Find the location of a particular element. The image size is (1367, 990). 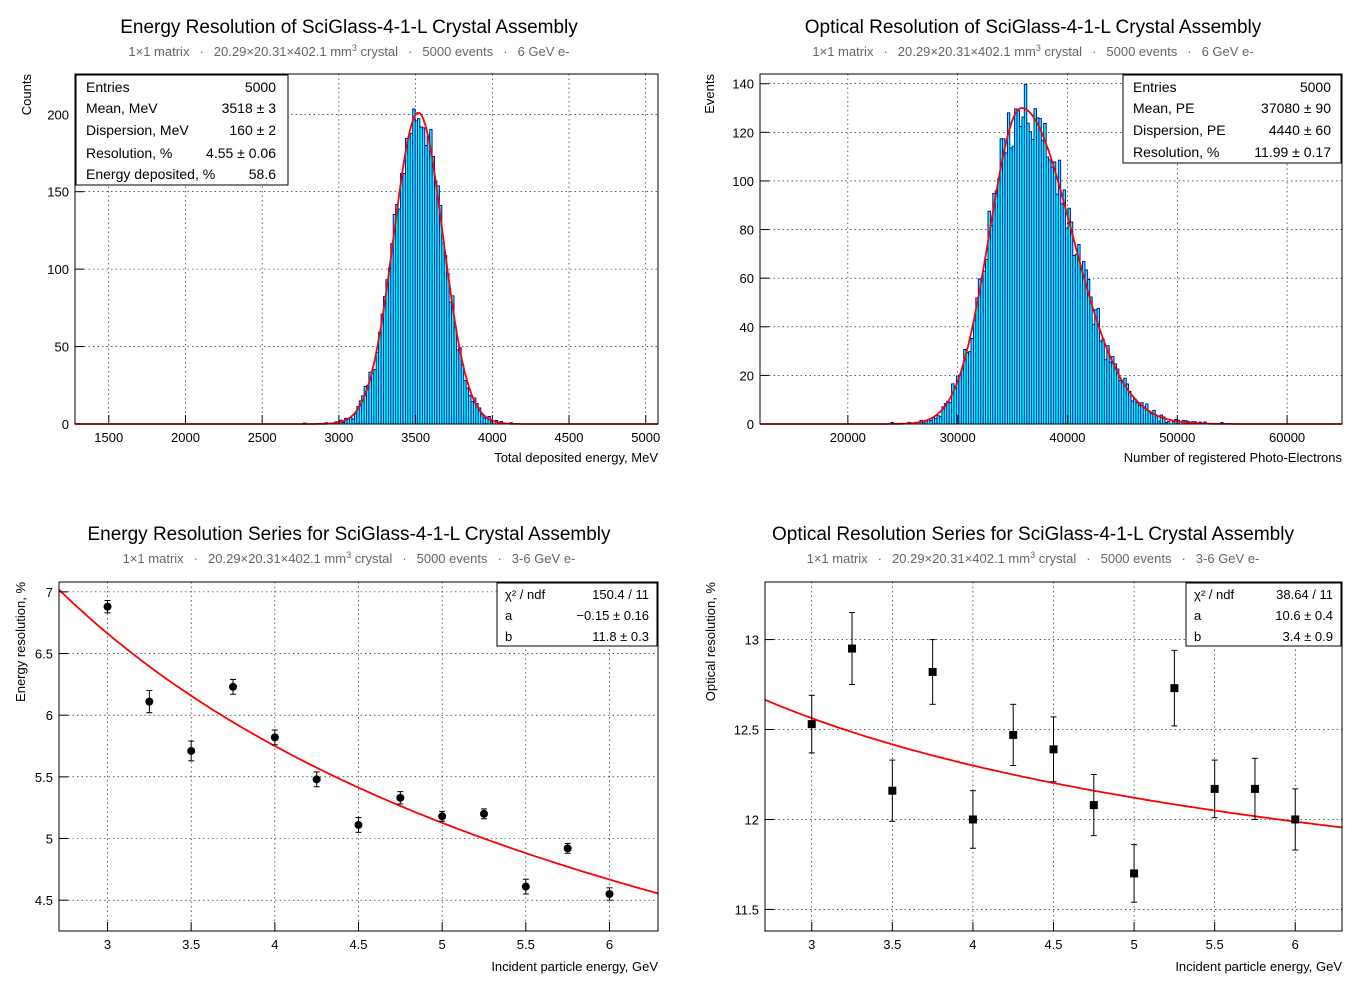

y-tick-label: 4.5 is located at coordinates (44, 900).